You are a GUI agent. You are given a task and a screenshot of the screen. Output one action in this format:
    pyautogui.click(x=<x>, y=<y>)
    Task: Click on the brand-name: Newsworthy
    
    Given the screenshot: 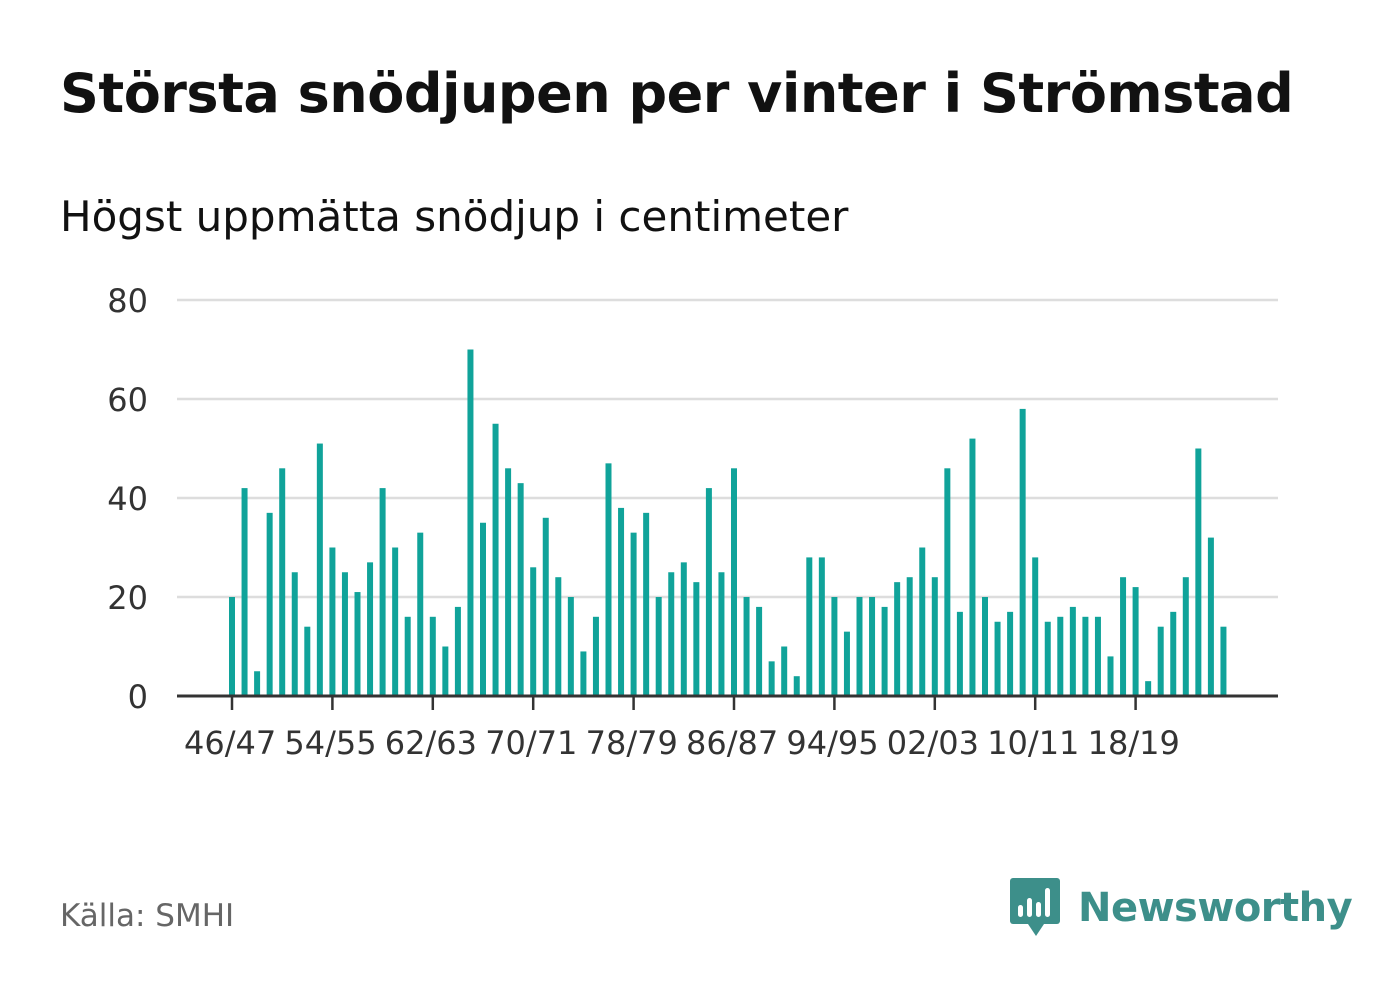 What is the action you would take?
    pyautogui.click(x=1215, y=908)
    